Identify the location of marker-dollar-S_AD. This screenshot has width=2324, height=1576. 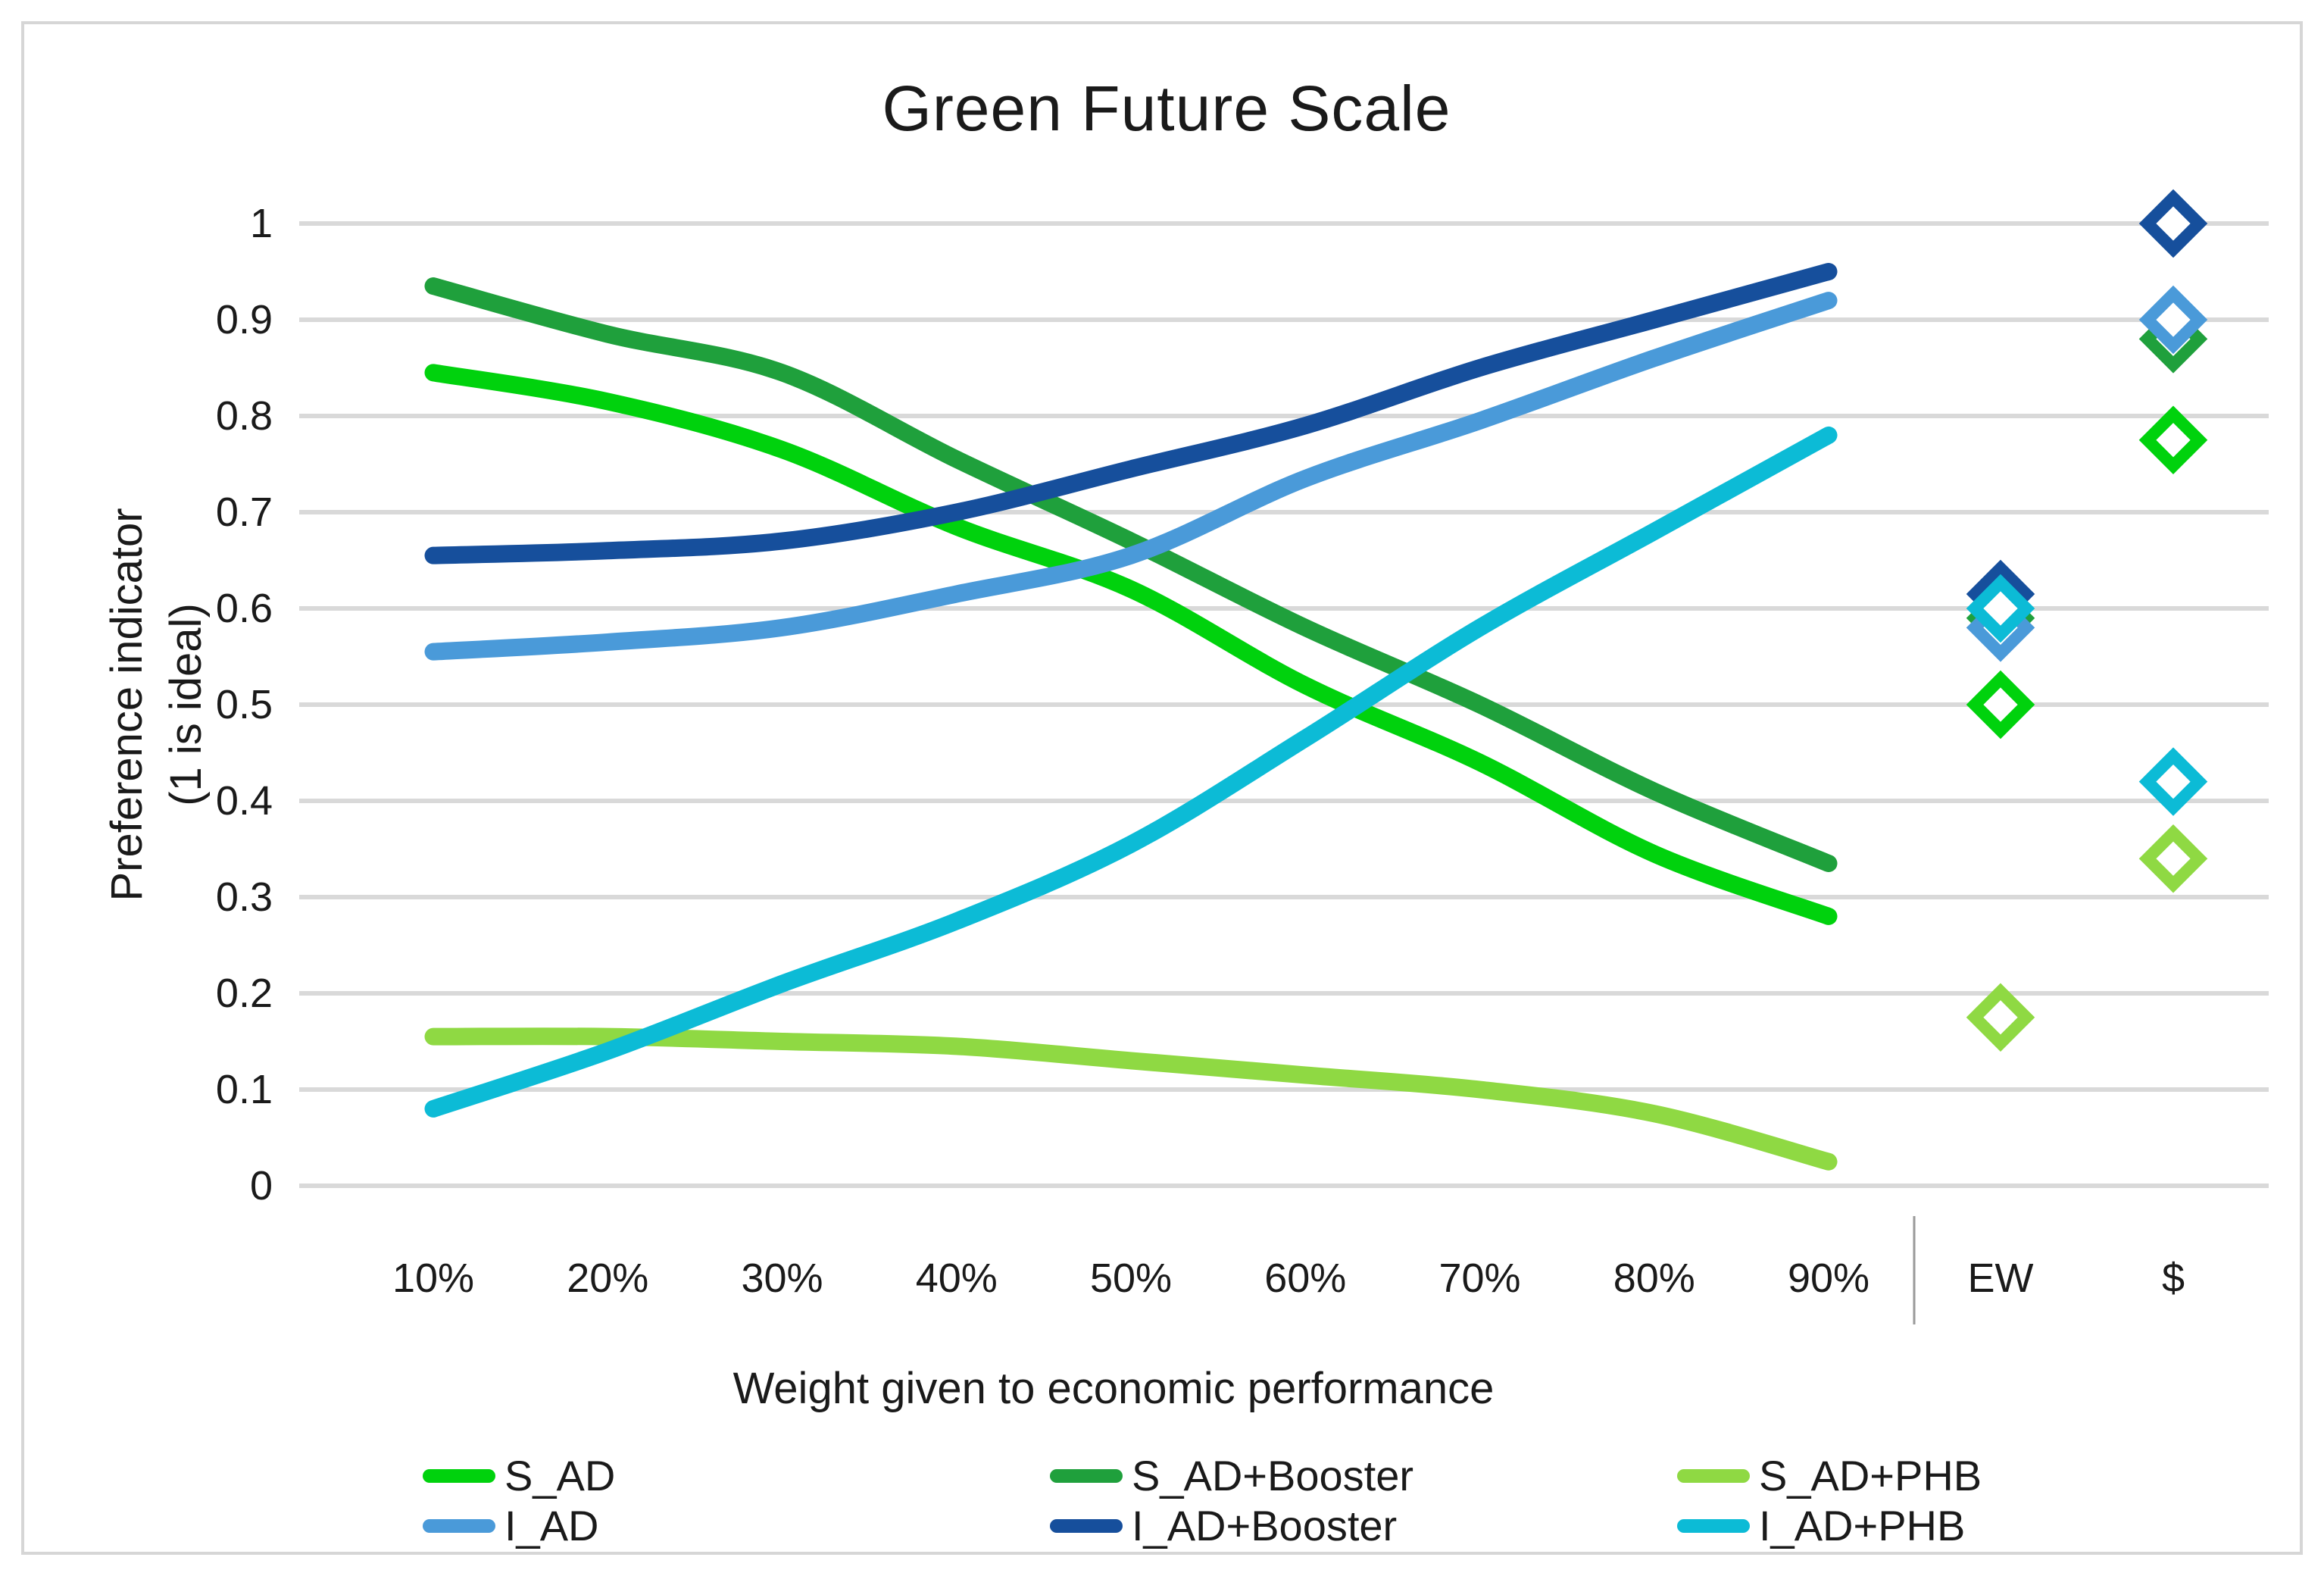
(2173, 440).